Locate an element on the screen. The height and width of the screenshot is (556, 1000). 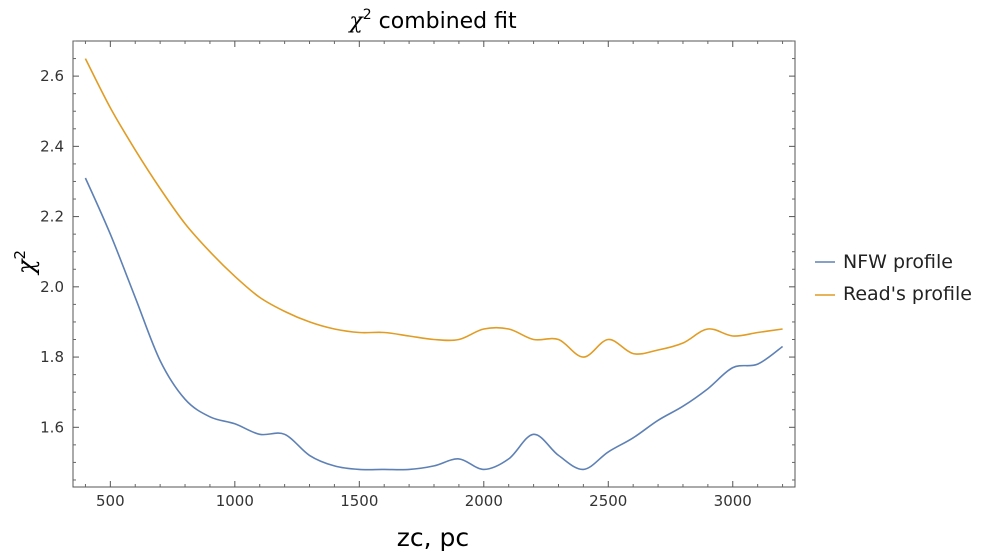
y-tick-label: 2.6 is located at coordinates (52, 76).